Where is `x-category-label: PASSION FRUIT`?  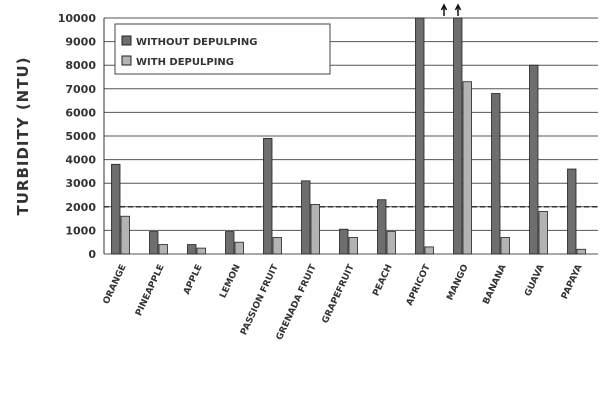 x-category-label: PASSION FRUIT is located at coordinates (260, 299).